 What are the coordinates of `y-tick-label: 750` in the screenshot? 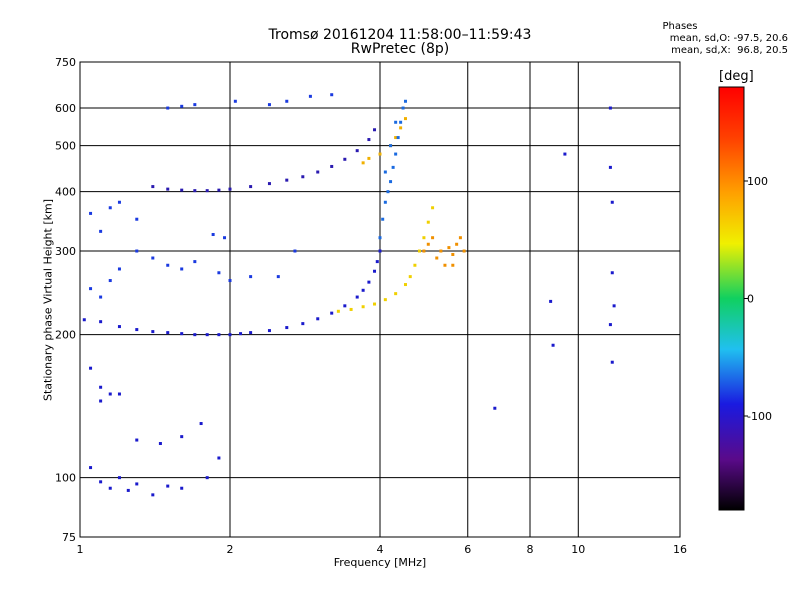 It's located at (65, 62).